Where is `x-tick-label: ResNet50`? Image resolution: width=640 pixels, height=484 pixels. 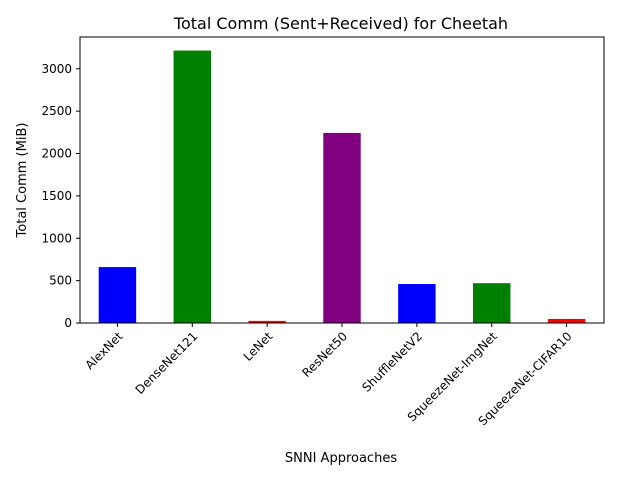
x-tick-label: ResNet50 is located at coordinates (324, 354).